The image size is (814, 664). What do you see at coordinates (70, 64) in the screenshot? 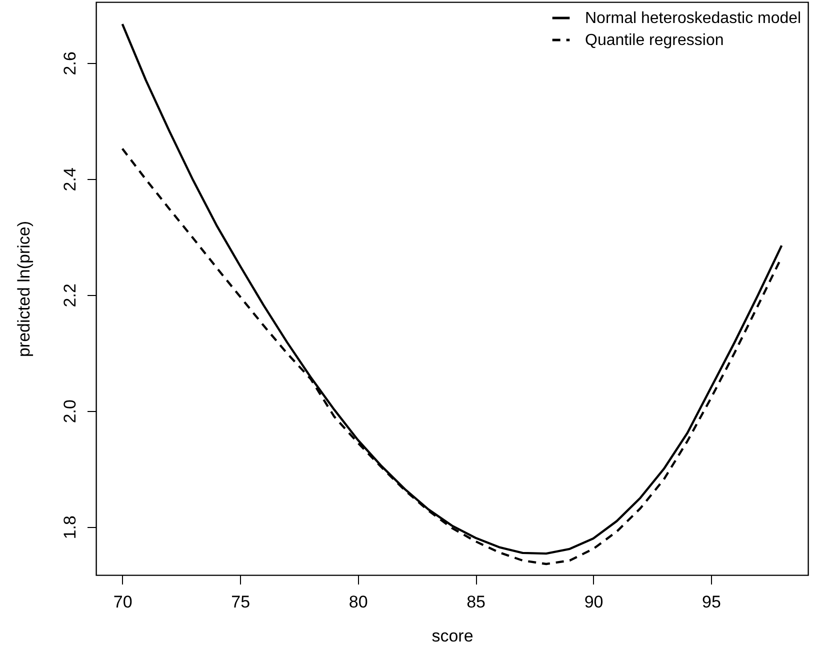
I see `y-tick-label: 2.6` at bounding box center [70, 64].